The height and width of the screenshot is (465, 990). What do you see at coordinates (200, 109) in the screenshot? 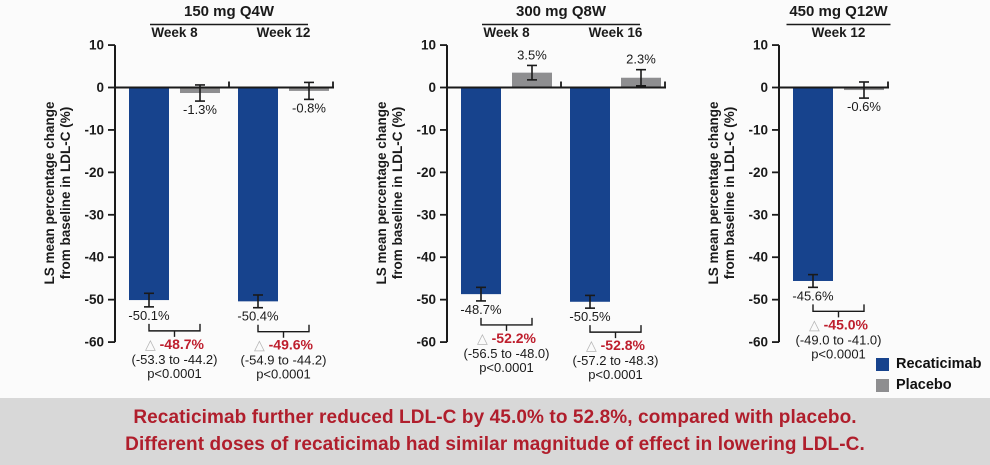
I see `value-label-placebo-week-8: -1.3%` at bounding box center [200, 109].